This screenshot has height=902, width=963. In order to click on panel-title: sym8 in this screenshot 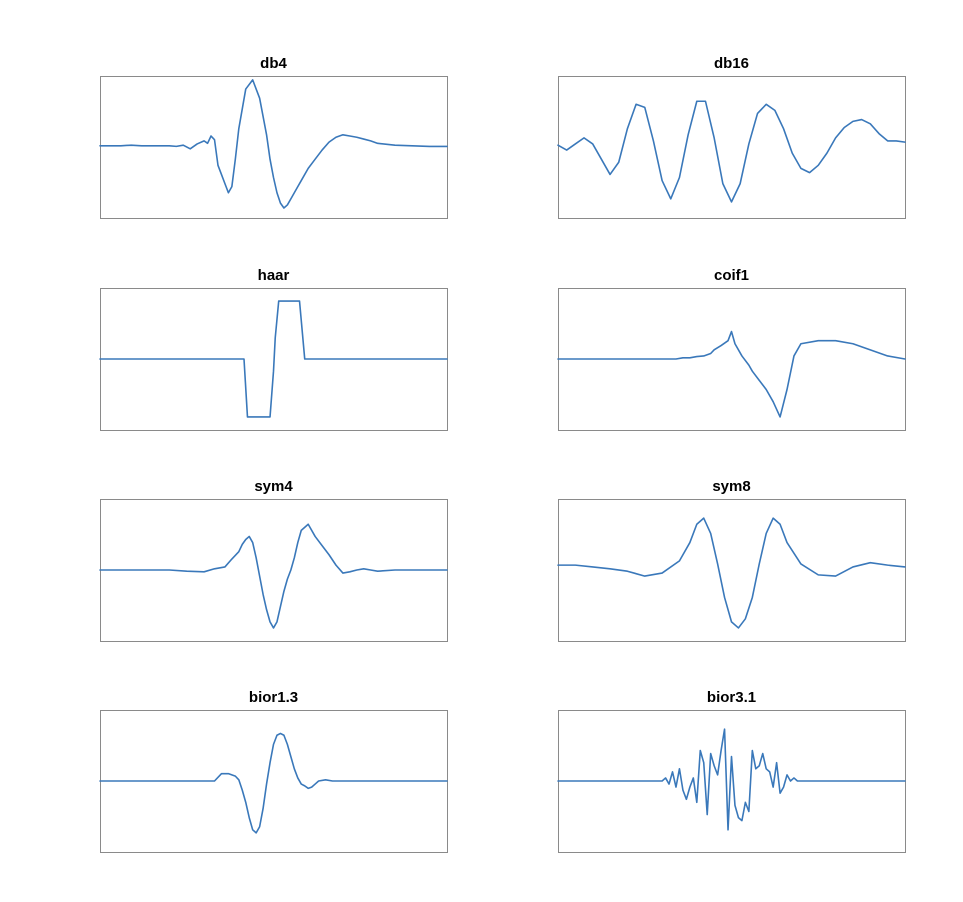, I will do `click(731, 486)`.